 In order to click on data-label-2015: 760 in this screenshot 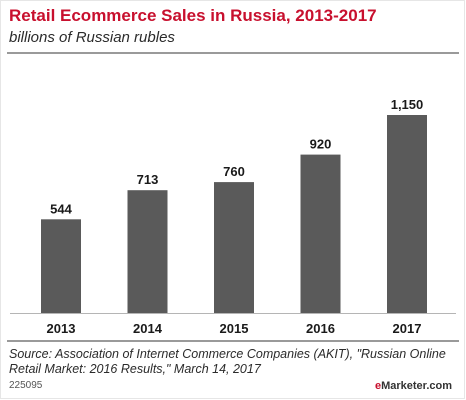, I will do `click(234, 171)`.